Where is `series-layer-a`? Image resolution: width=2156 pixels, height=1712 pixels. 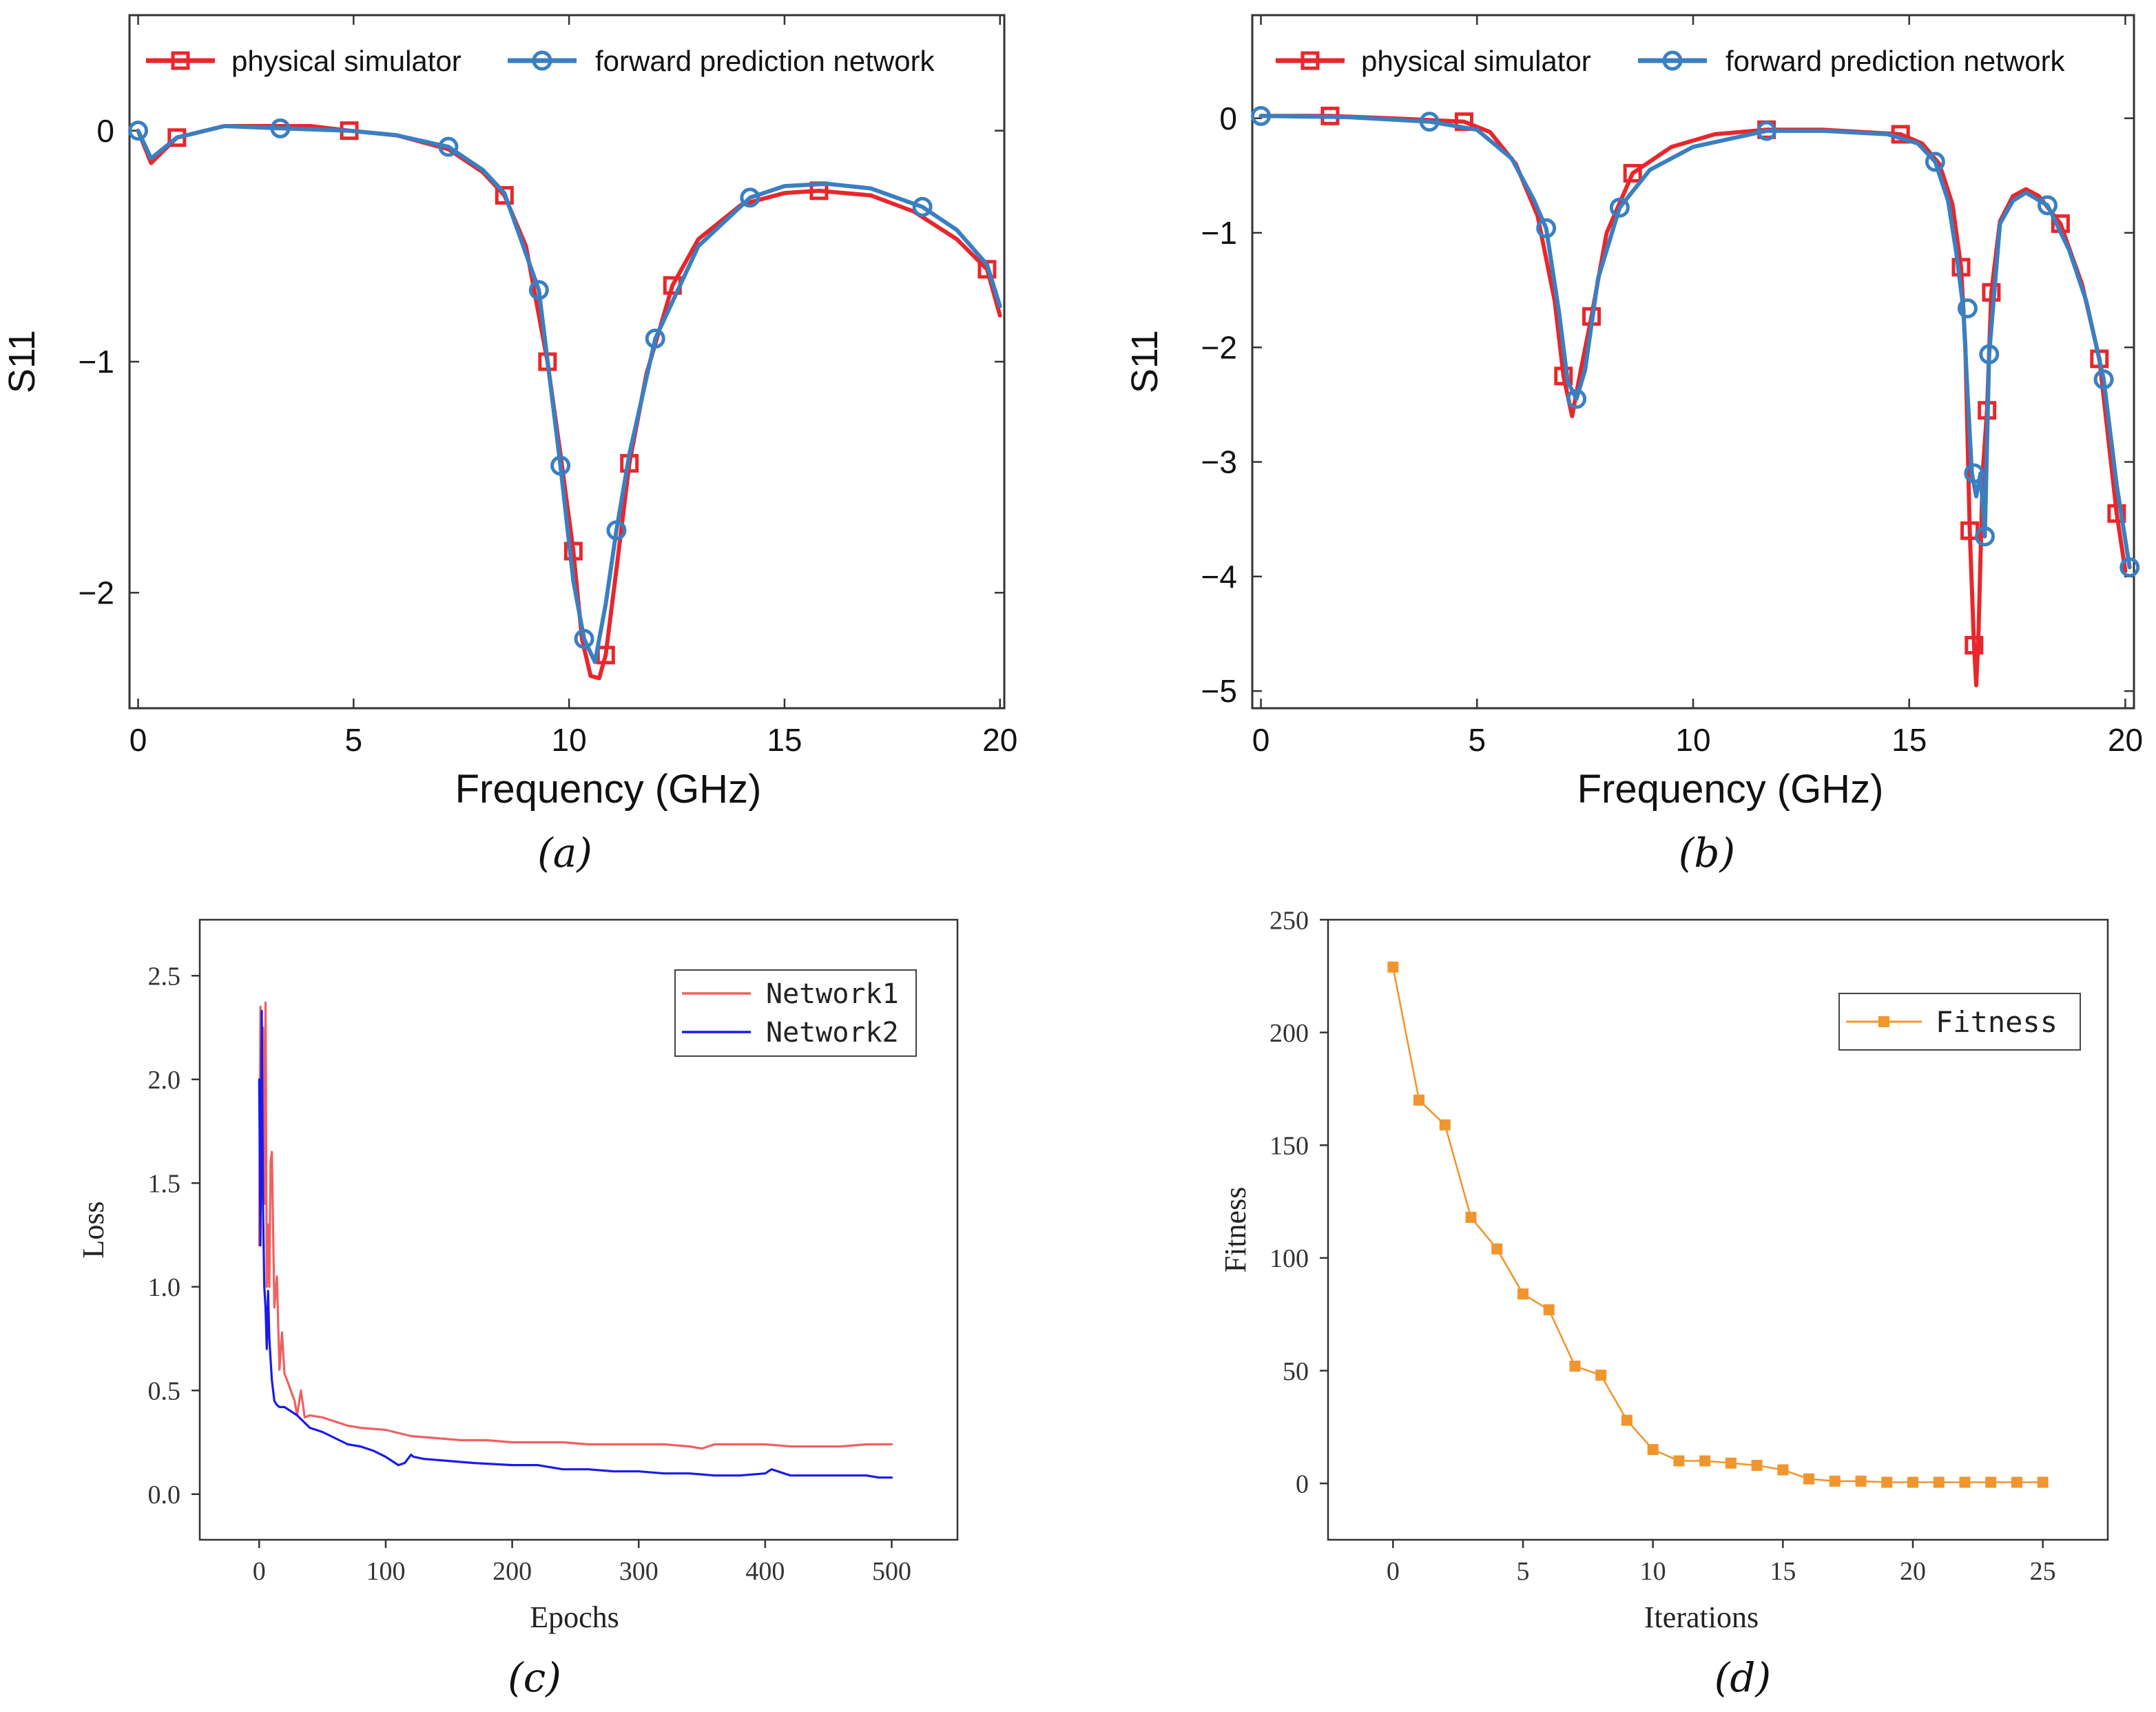 series-layer-a is located at coordinates (565, 400).